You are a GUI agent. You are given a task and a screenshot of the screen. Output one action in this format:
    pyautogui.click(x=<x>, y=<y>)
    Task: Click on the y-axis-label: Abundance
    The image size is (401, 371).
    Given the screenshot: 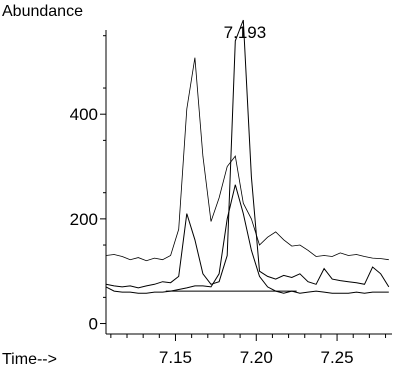 What is the action you would take?
    pyautogui.click(x=42, y=11)
    